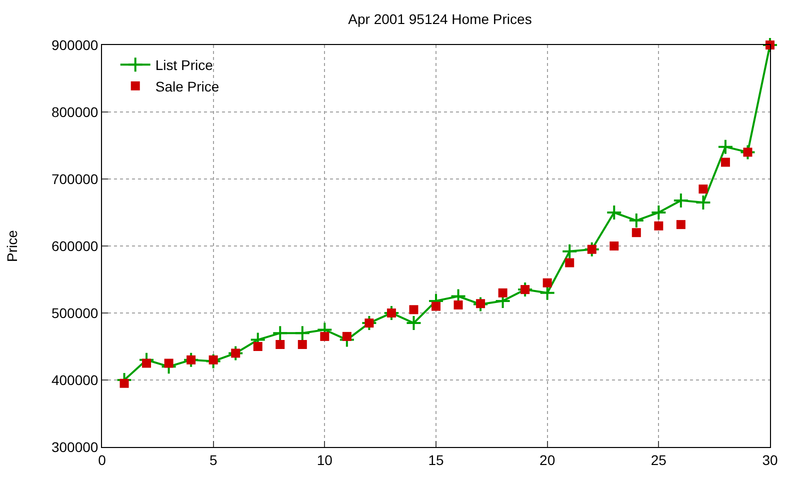 The width and height of the screenshot is (800, 480). Describe the element at coordinates (74, 246) in the screenshot. I see `y-tick-label: 600000` at that location.